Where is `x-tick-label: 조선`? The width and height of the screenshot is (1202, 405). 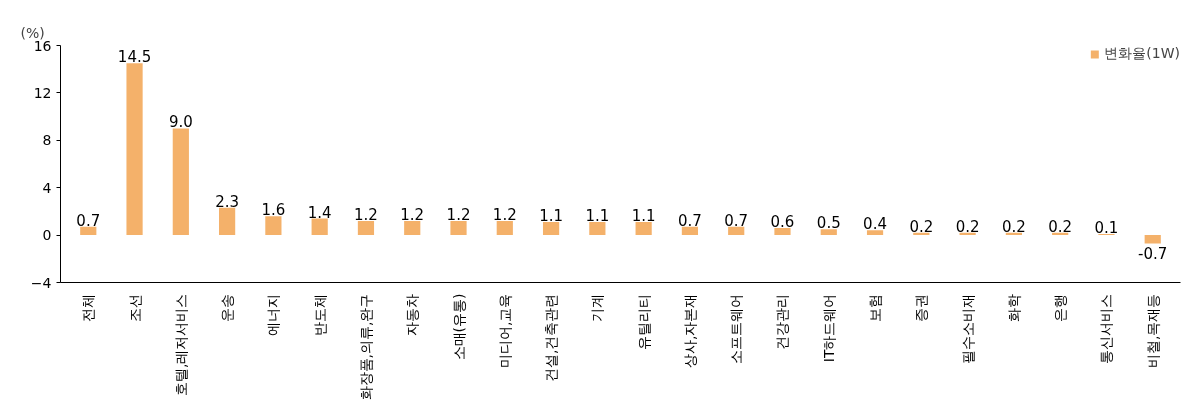 x-tick-label: 조선 is located at coordinates (134, 307).